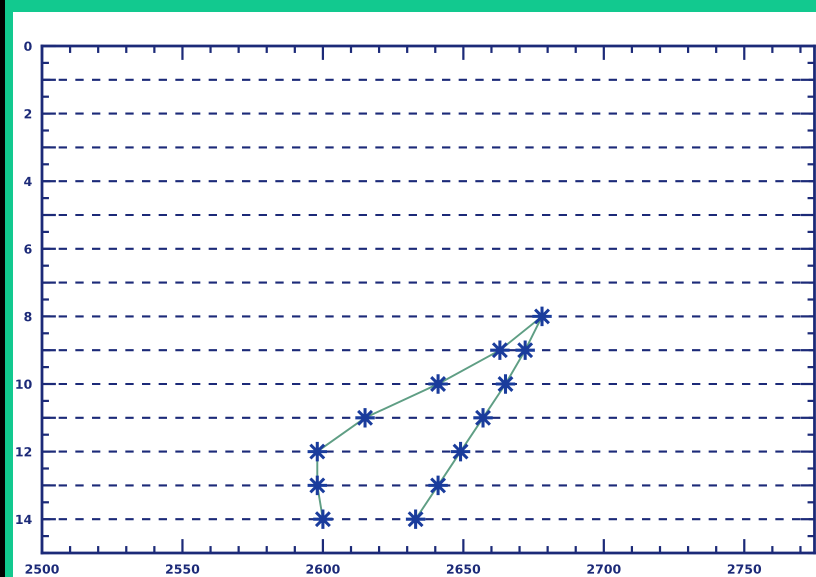 The width and height of the screenshot is (816, 577). Describe the element at coordinates (24, 451) in the screenshot. I see `y-tick-label: 12` at that location.